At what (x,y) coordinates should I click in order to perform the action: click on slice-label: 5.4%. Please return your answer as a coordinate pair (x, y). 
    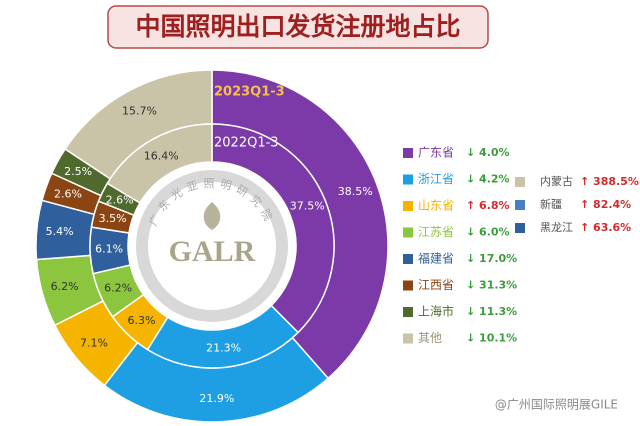
    Looking at the image, I should click on (60, 231).